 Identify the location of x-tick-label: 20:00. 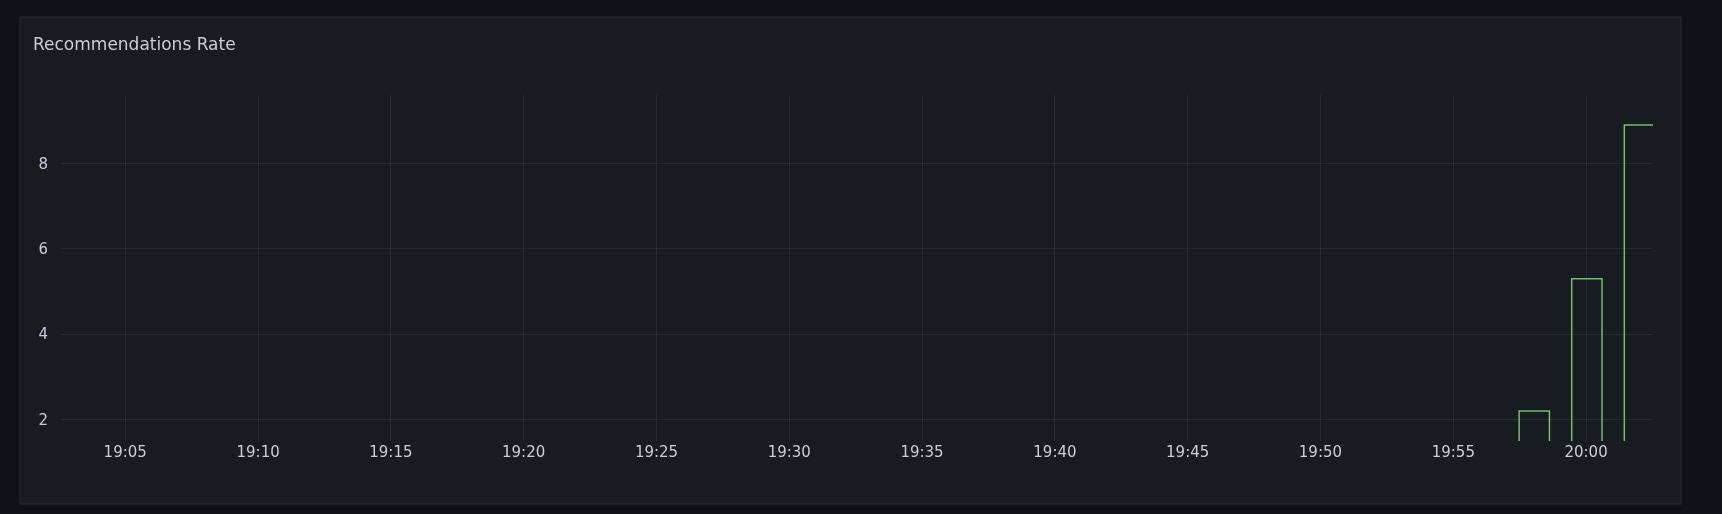
(1586, 452).